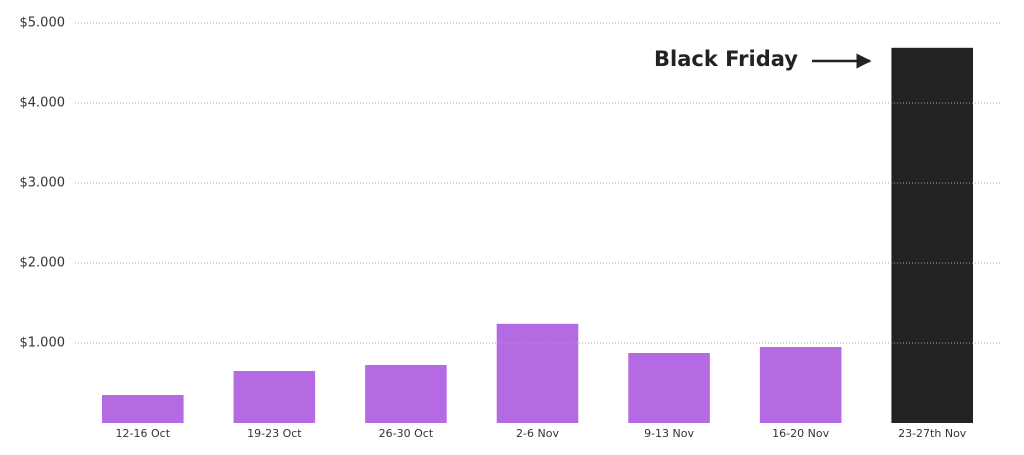  I want to click on x-tick-label: 26-30 Oct, so click(406, 433).